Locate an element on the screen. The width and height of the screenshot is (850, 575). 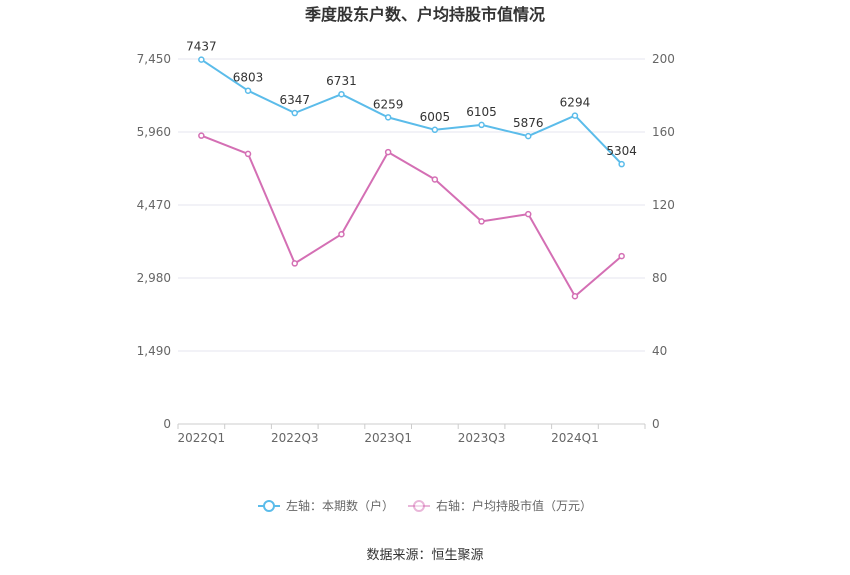
data-label: 6259 is located at coordinates (388, 104).